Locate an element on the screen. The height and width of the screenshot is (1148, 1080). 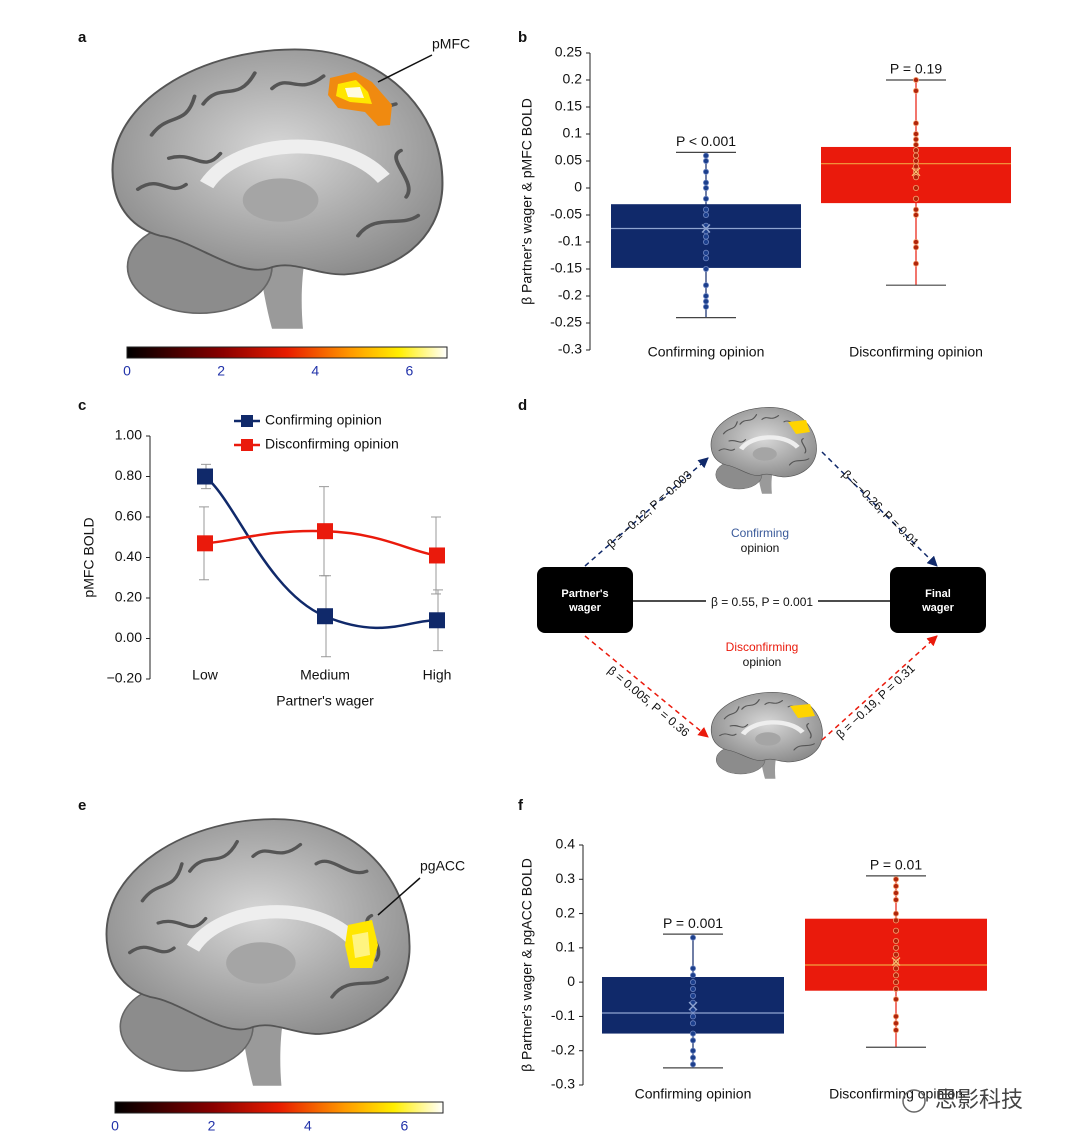
mean-marker is located at coordinates (706, 228).